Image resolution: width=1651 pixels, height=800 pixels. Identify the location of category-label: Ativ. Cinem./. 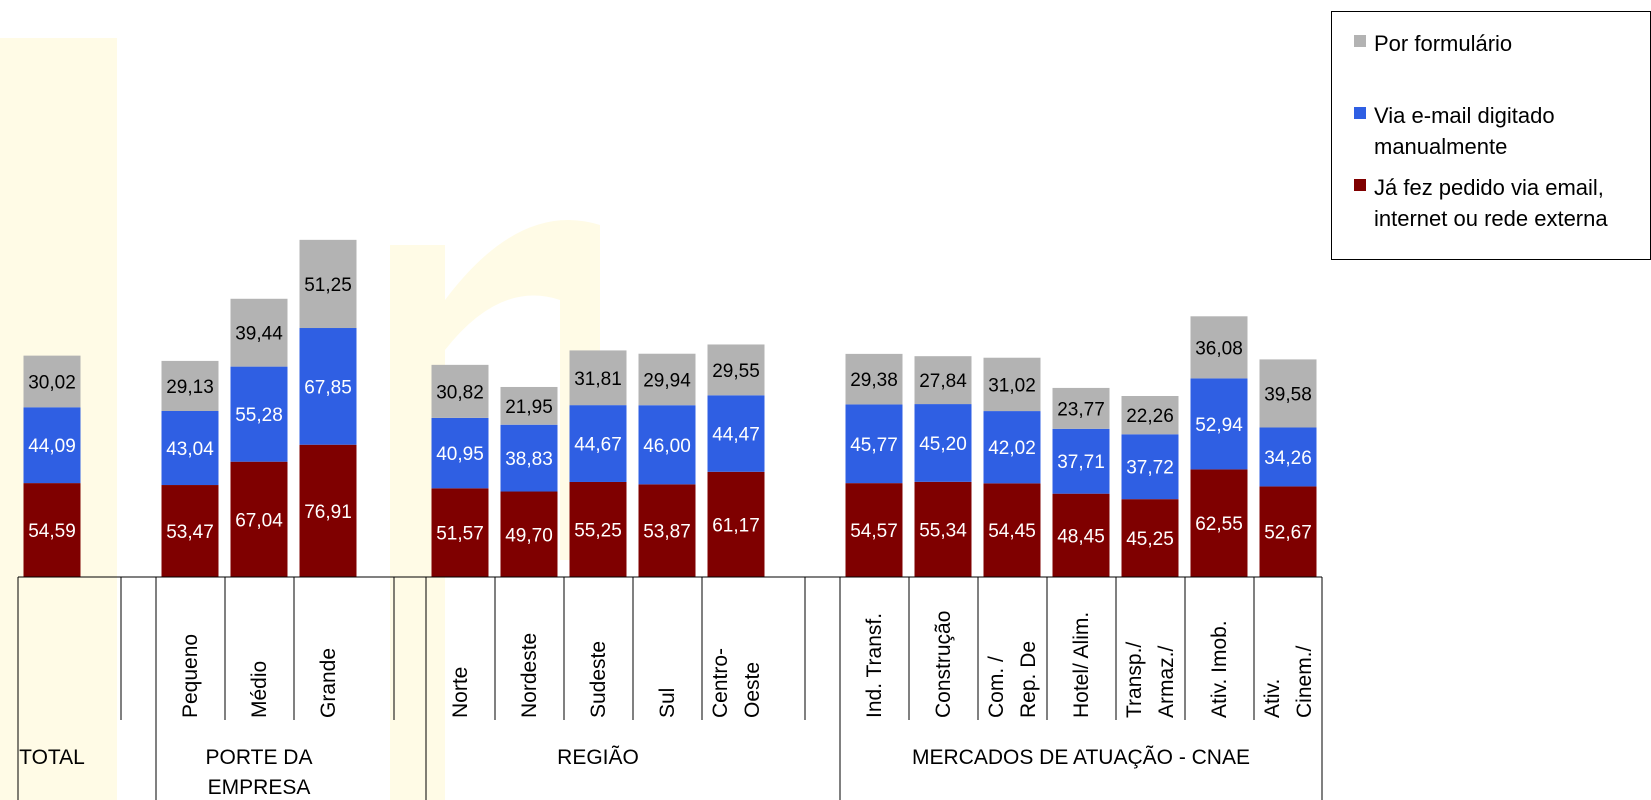
(1288, 681).